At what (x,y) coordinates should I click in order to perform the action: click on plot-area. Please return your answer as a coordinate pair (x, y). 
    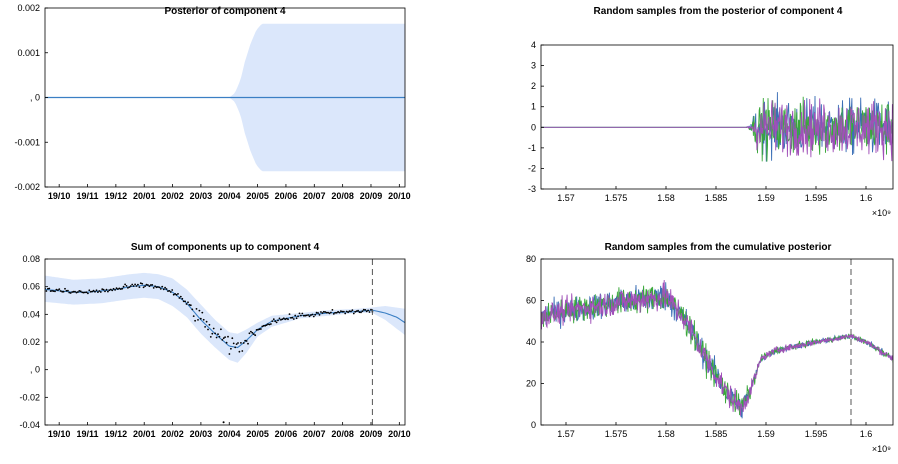
    Looking at the image, I should click on (225, 348).